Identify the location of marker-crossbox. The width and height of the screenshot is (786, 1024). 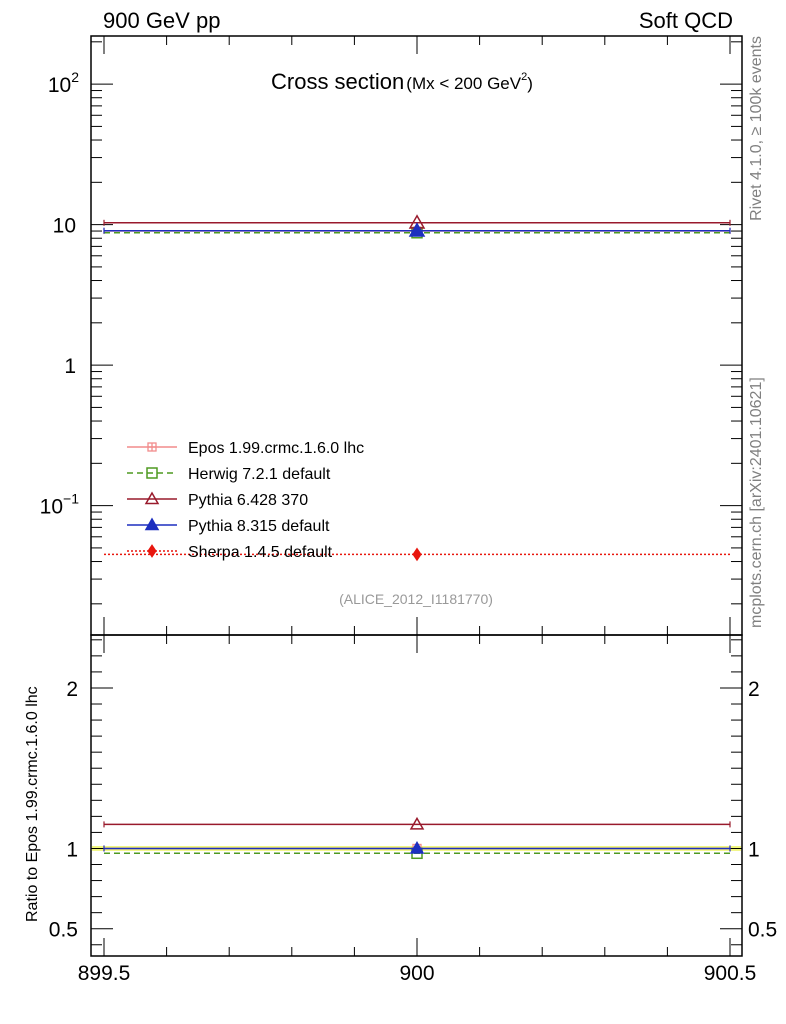
(152, 447).